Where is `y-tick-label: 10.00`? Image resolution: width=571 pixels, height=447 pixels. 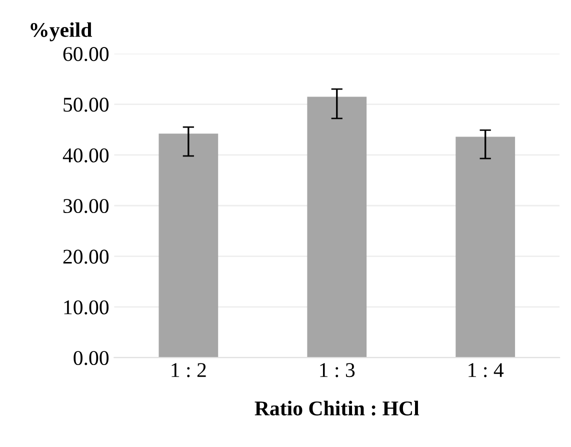 y-tick-label: 10.00 is located at coordinates (86, 307).